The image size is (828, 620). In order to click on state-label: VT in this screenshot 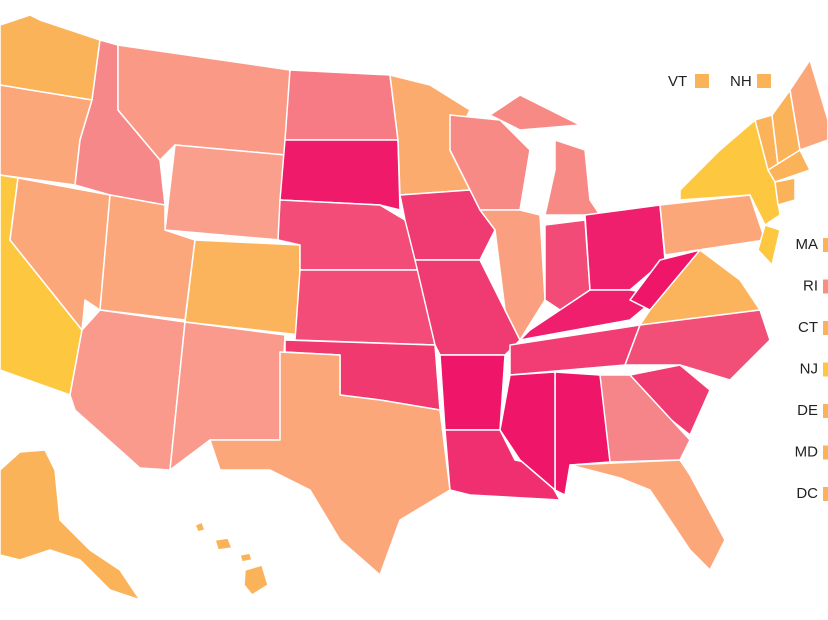, I will do `click(677, 81)`.